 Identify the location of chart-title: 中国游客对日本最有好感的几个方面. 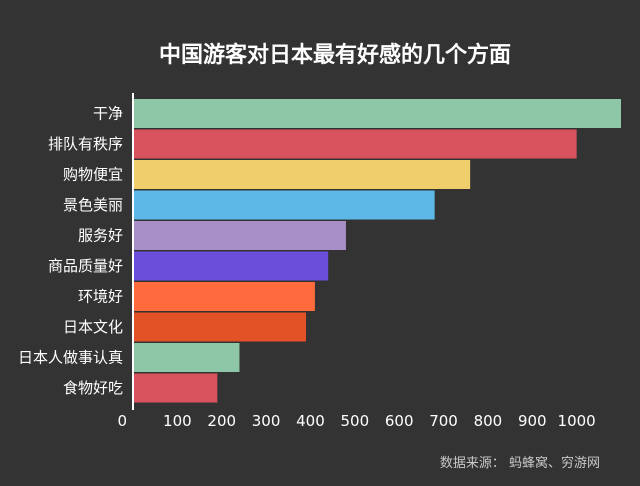
(335, 55).